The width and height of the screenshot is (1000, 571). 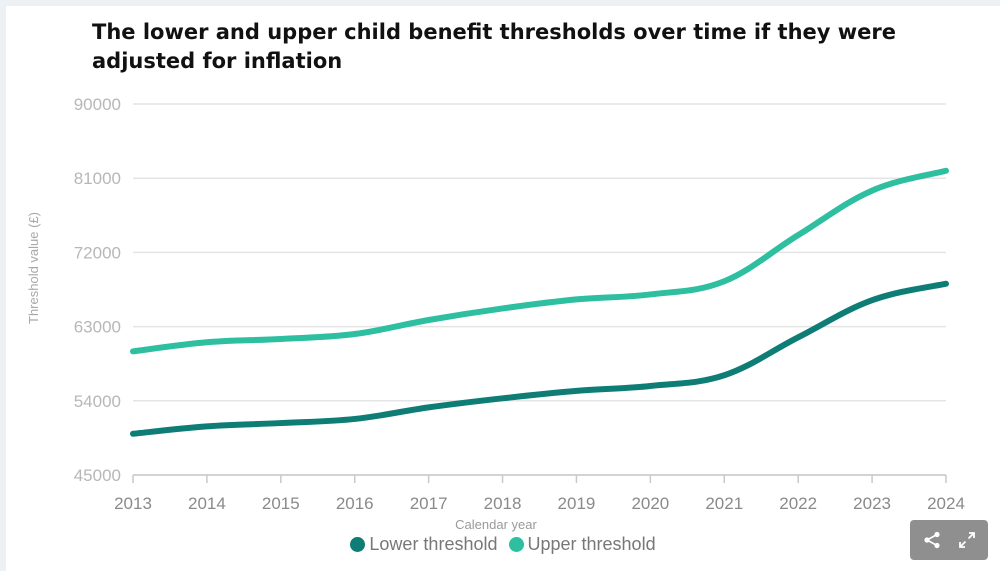 What do you see at coordinates (946, 503) in the screenshot?
I see `x-tick-label: 2024` at bounding box center [946, 503].